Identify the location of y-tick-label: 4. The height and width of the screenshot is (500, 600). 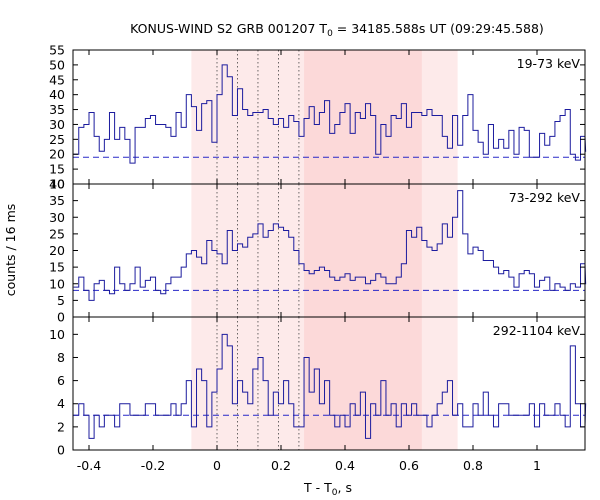
(61, 403).